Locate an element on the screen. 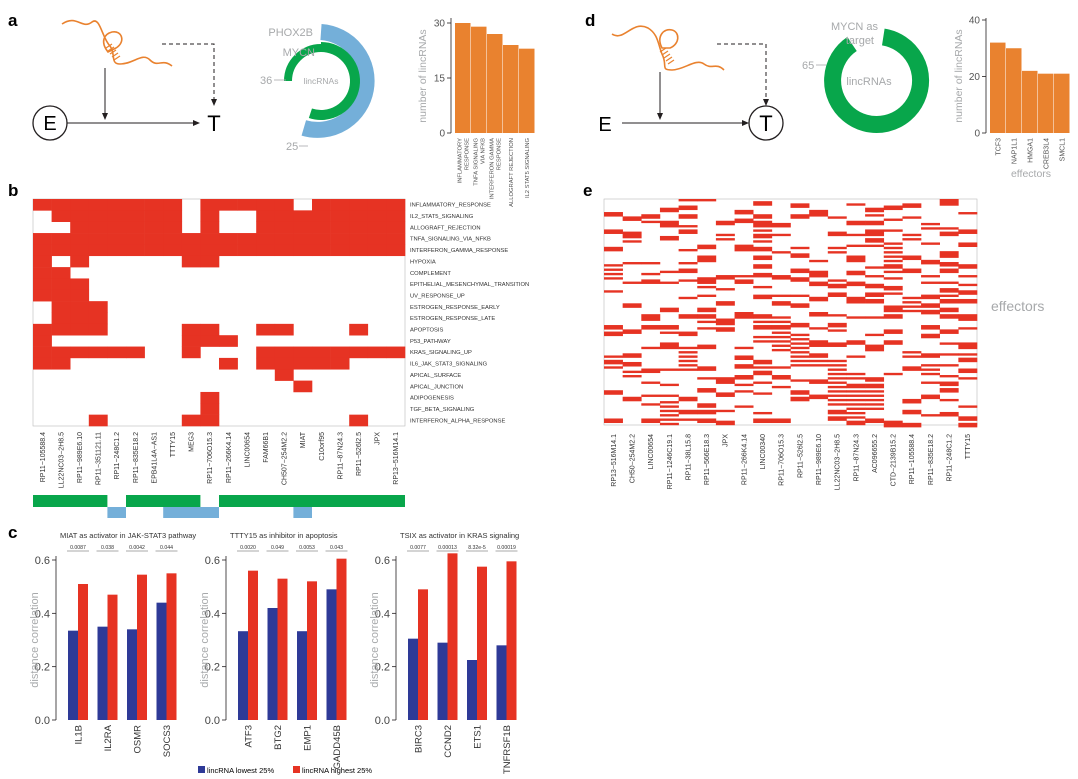 The image size is (1078, 779). row-label: KRAS_SIGNALING_UP is located at coordinates (441, 353).